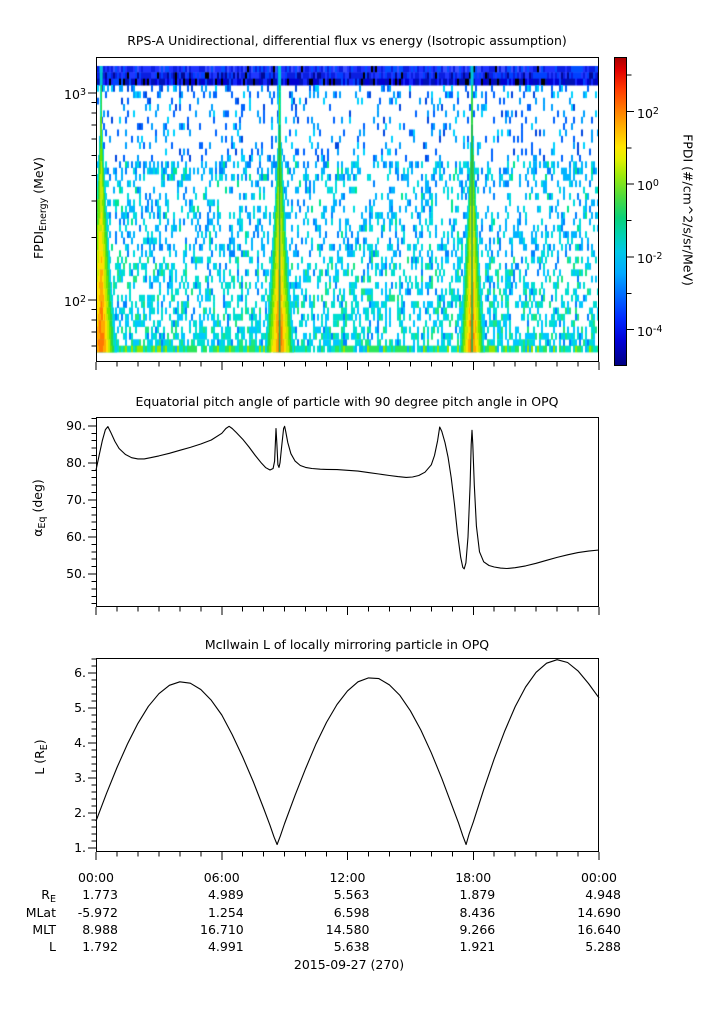 The width and height of the screenshot is (725, 1019). What do you see at coordinates (40, 208) in the screenshot?
I see `flux-y-axis-label: FPDIEnergy (MeV)` at bounding box center [40, 208].